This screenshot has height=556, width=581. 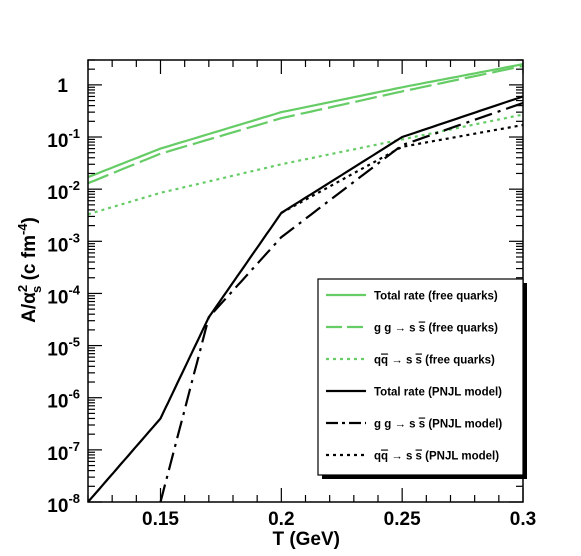 I want to click on legend-label: Total rate (free quarks), so click(x=436, y=297).